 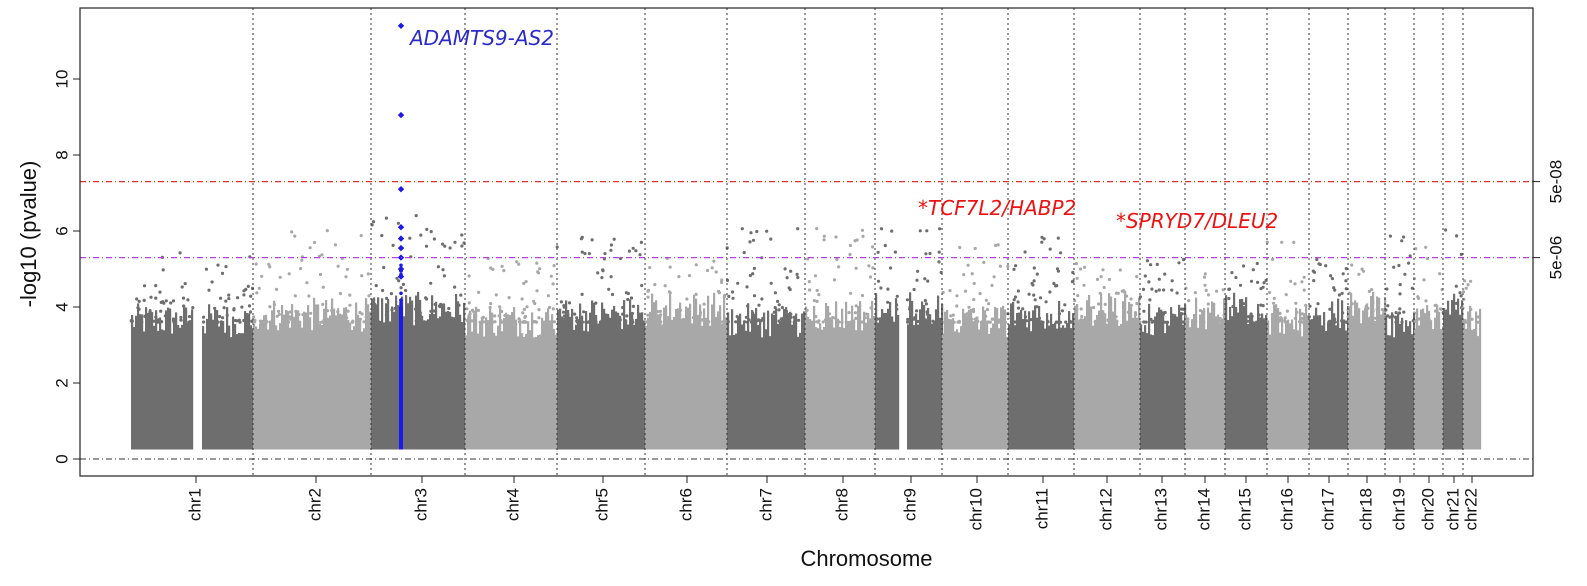 I want to click on gene-annotation: *TCF7L2/HABP2, so click(x=997, y=208).